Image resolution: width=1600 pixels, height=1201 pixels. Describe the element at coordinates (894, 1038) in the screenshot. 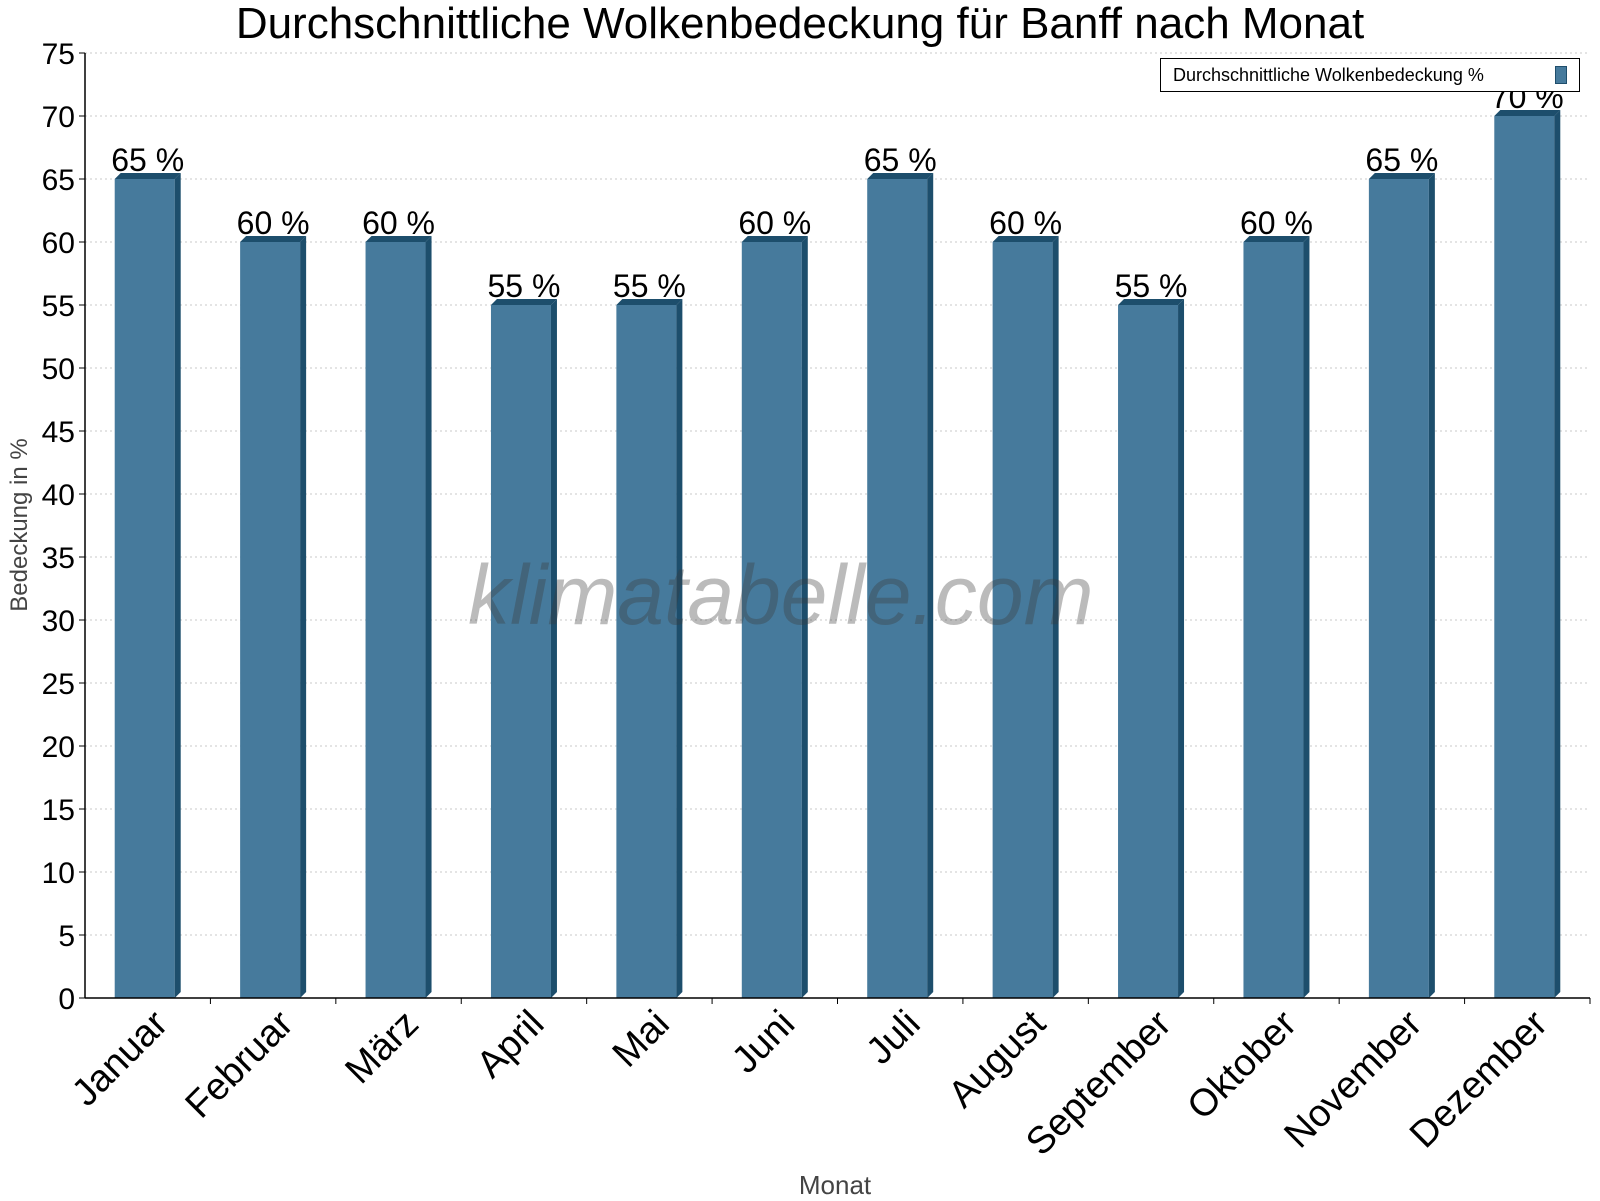

I see `x-tick-label: Juli` at that location.